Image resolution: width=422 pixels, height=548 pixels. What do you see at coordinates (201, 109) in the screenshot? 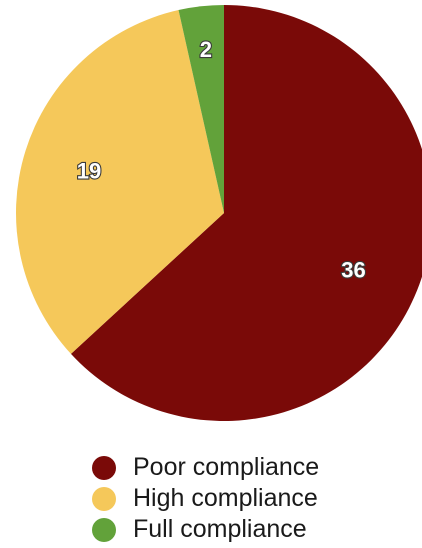
I see `pie-slice-full-compliance` at bounding box center [201, 109].